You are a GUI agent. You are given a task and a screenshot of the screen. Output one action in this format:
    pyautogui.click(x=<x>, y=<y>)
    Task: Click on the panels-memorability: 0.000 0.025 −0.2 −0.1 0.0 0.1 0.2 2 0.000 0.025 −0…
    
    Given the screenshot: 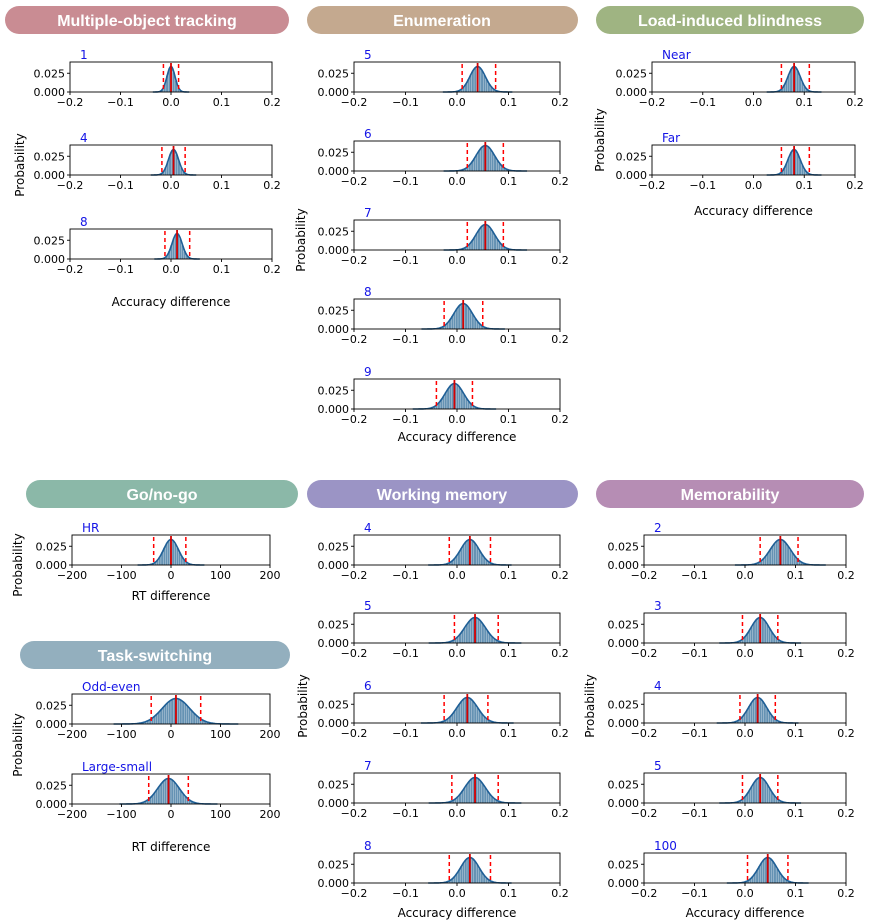 What is the action you would take?
    pyautogui.click(x=719, y=720)
    